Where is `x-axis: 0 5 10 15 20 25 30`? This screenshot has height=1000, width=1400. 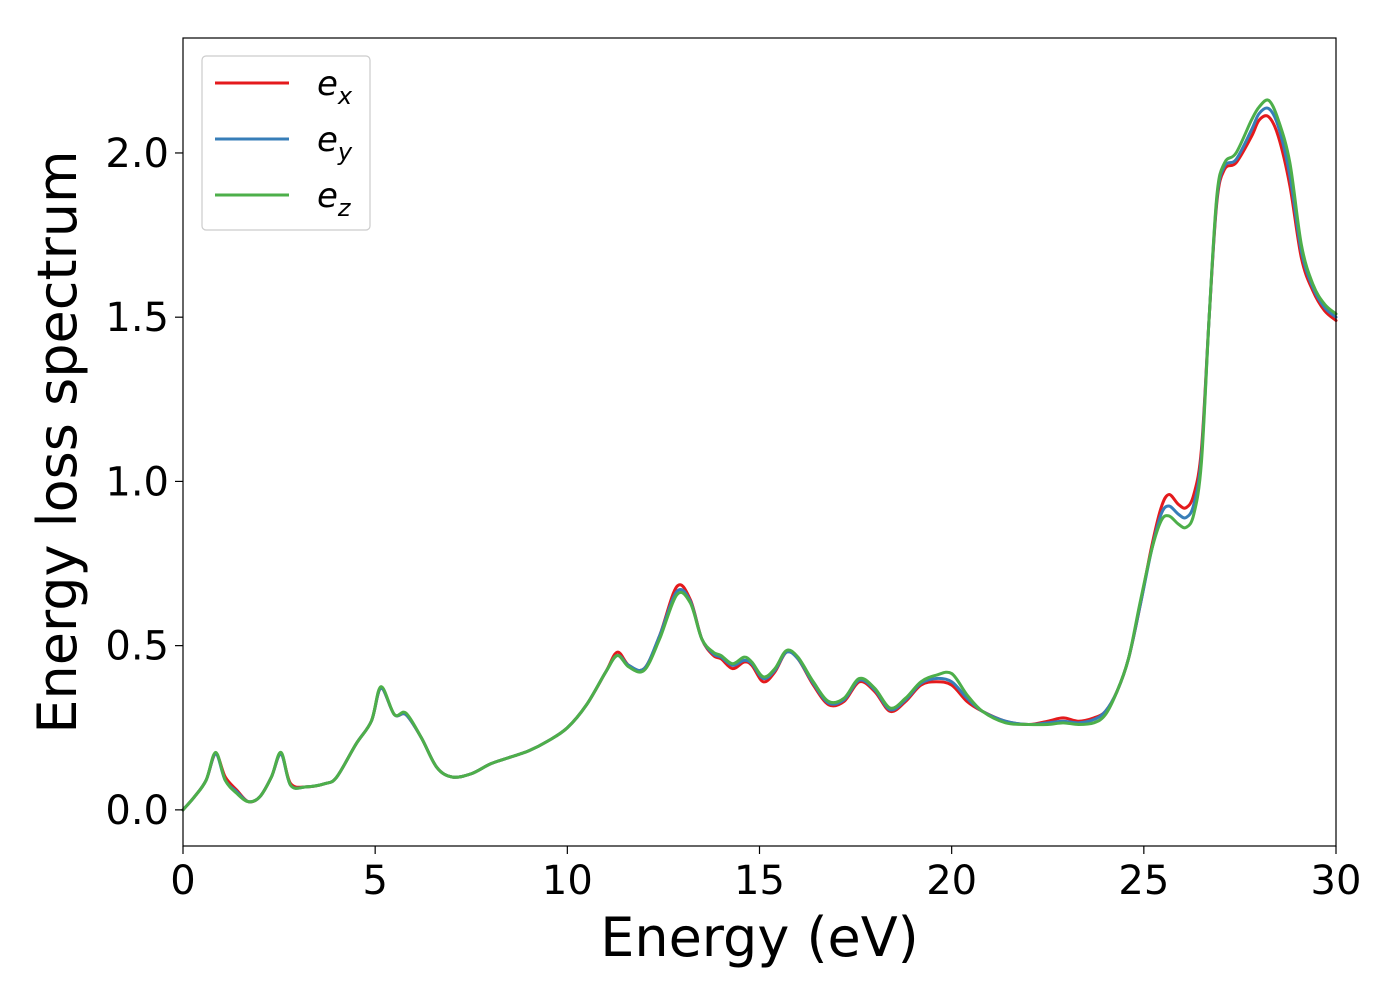 x-axis: 0 5 10 15 20 25 30 is located at coordinates (765, 875).